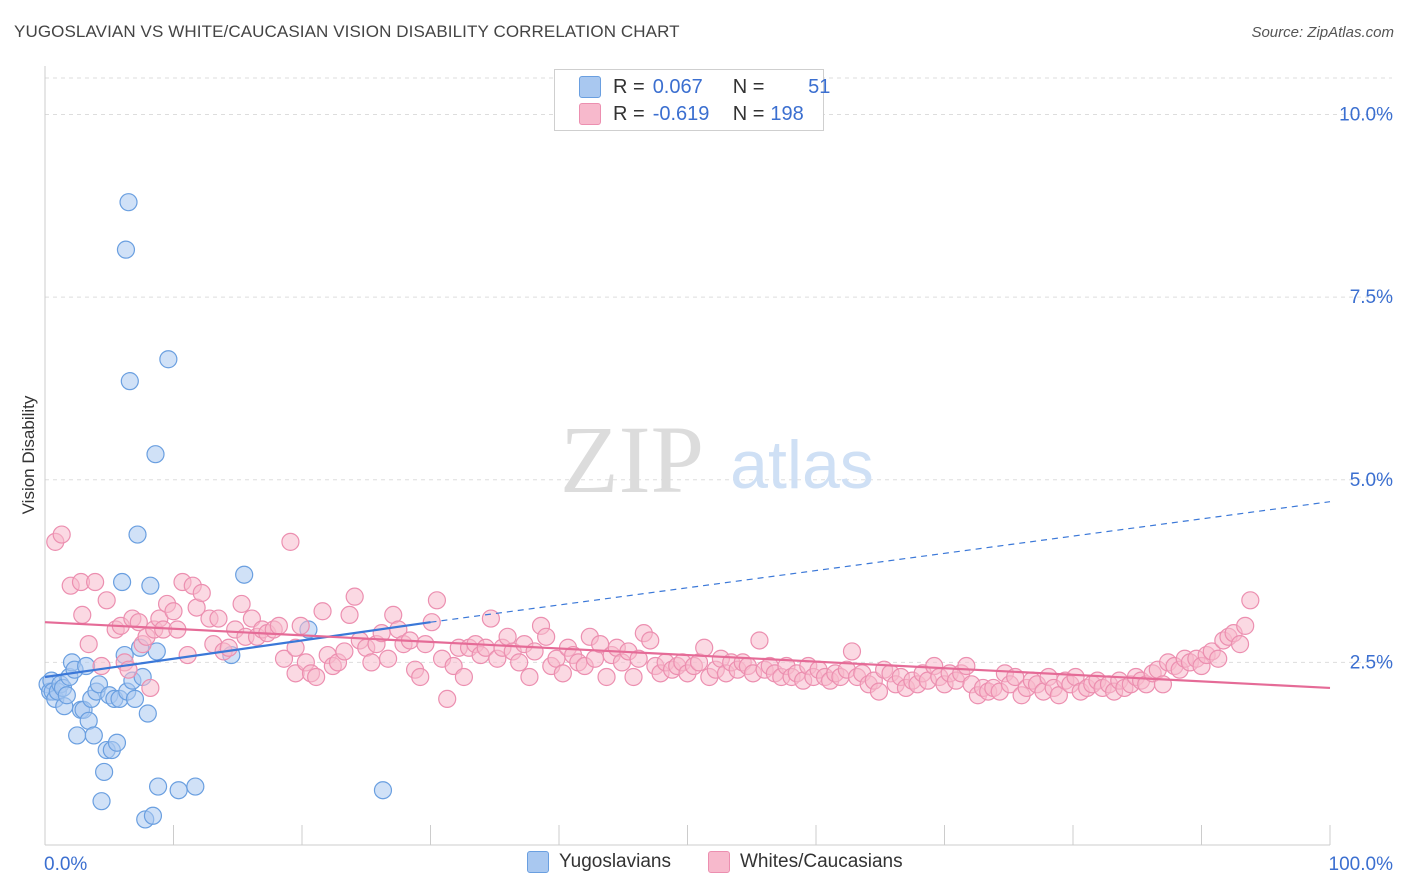 This screenshot has height=892, width=1406. What do you see at coordinates (632, 459) in the screenshot?
I see `watermark-zip: ZIP` at bounding box center [632, 459].